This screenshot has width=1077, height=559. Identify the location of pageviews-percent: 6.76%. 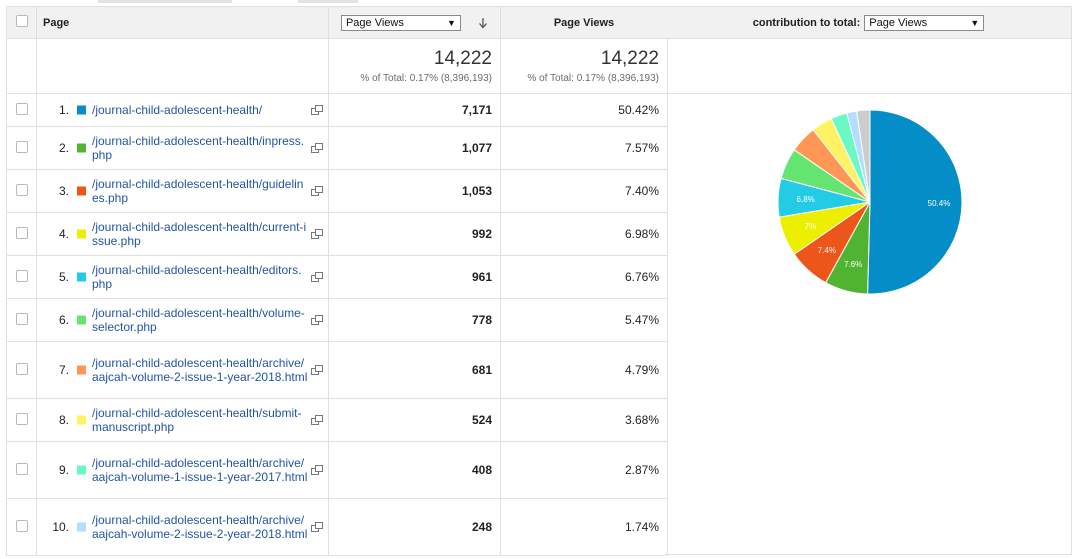
(584, 277).